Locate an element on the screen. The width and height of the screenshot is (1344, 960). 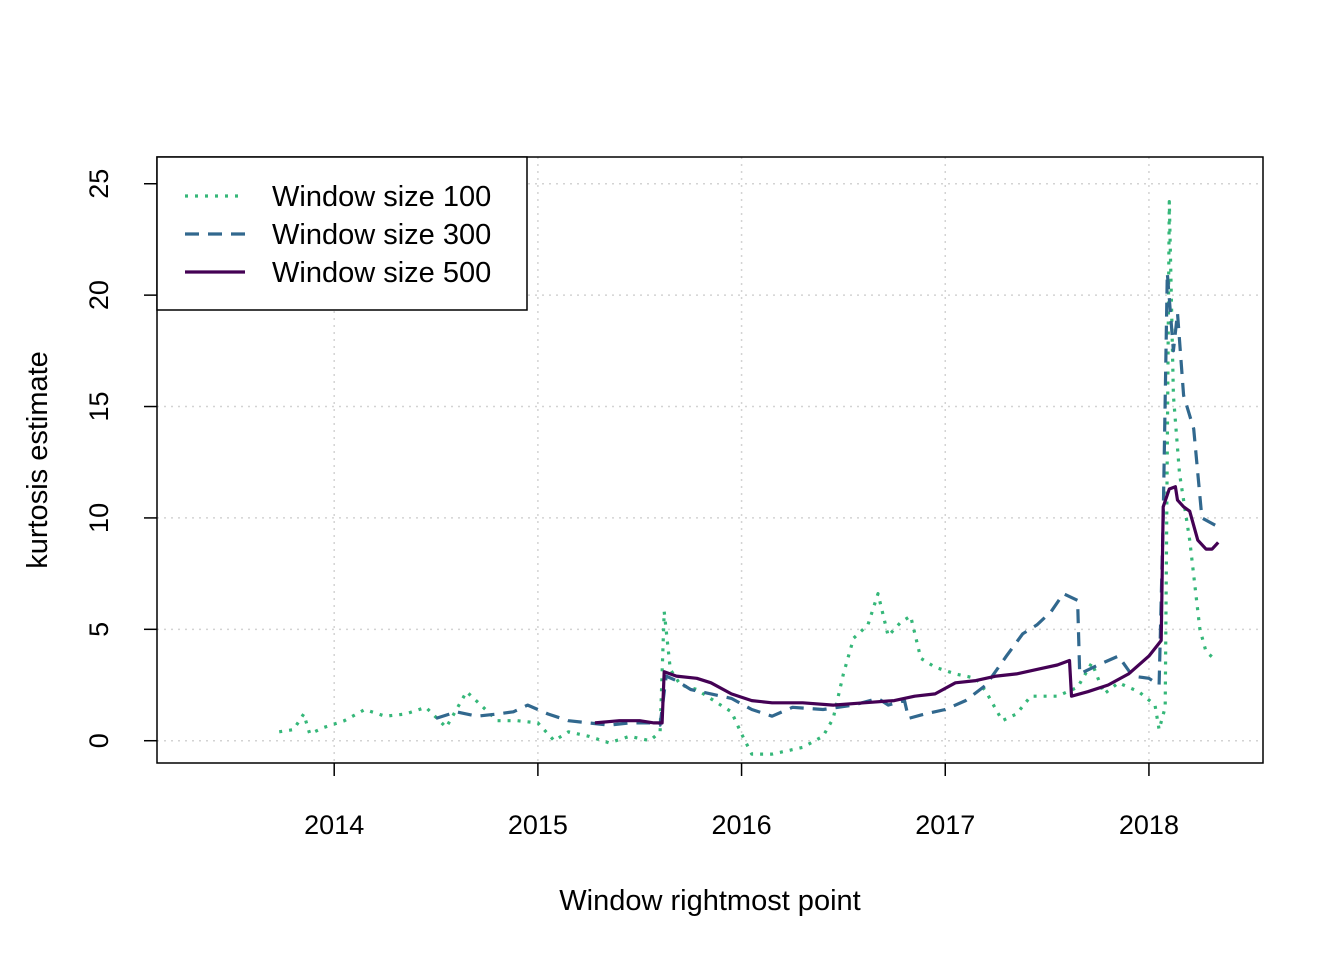
x-tick-label: 2017 is located at coordinates (945, 825).